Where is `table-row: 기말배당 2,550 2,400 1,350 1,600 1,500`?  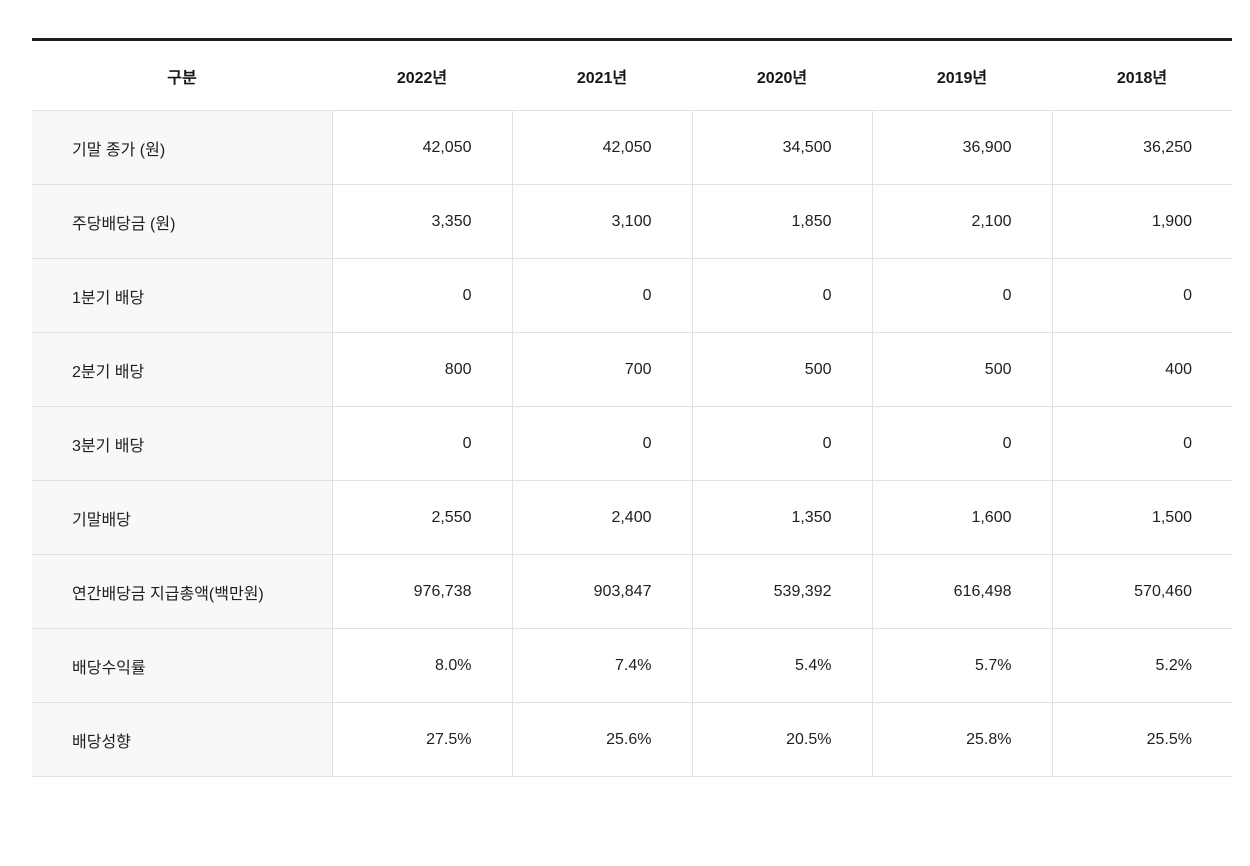
table-row: 기말배당 2,550 2,400 1,350 1,600 1,500 is located at coordinates (632, 517).